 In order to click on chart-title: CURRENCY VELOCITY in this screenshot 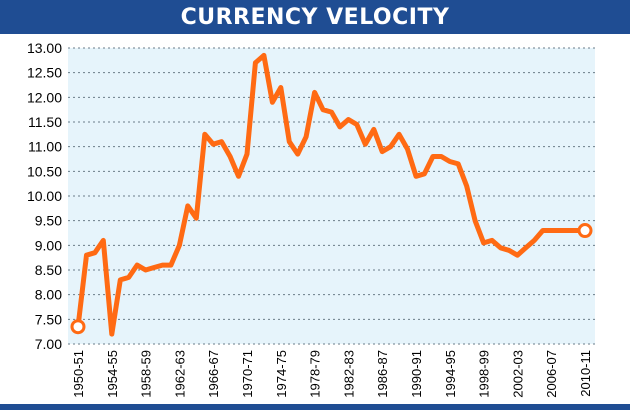, I will do `click(315, 17)`.